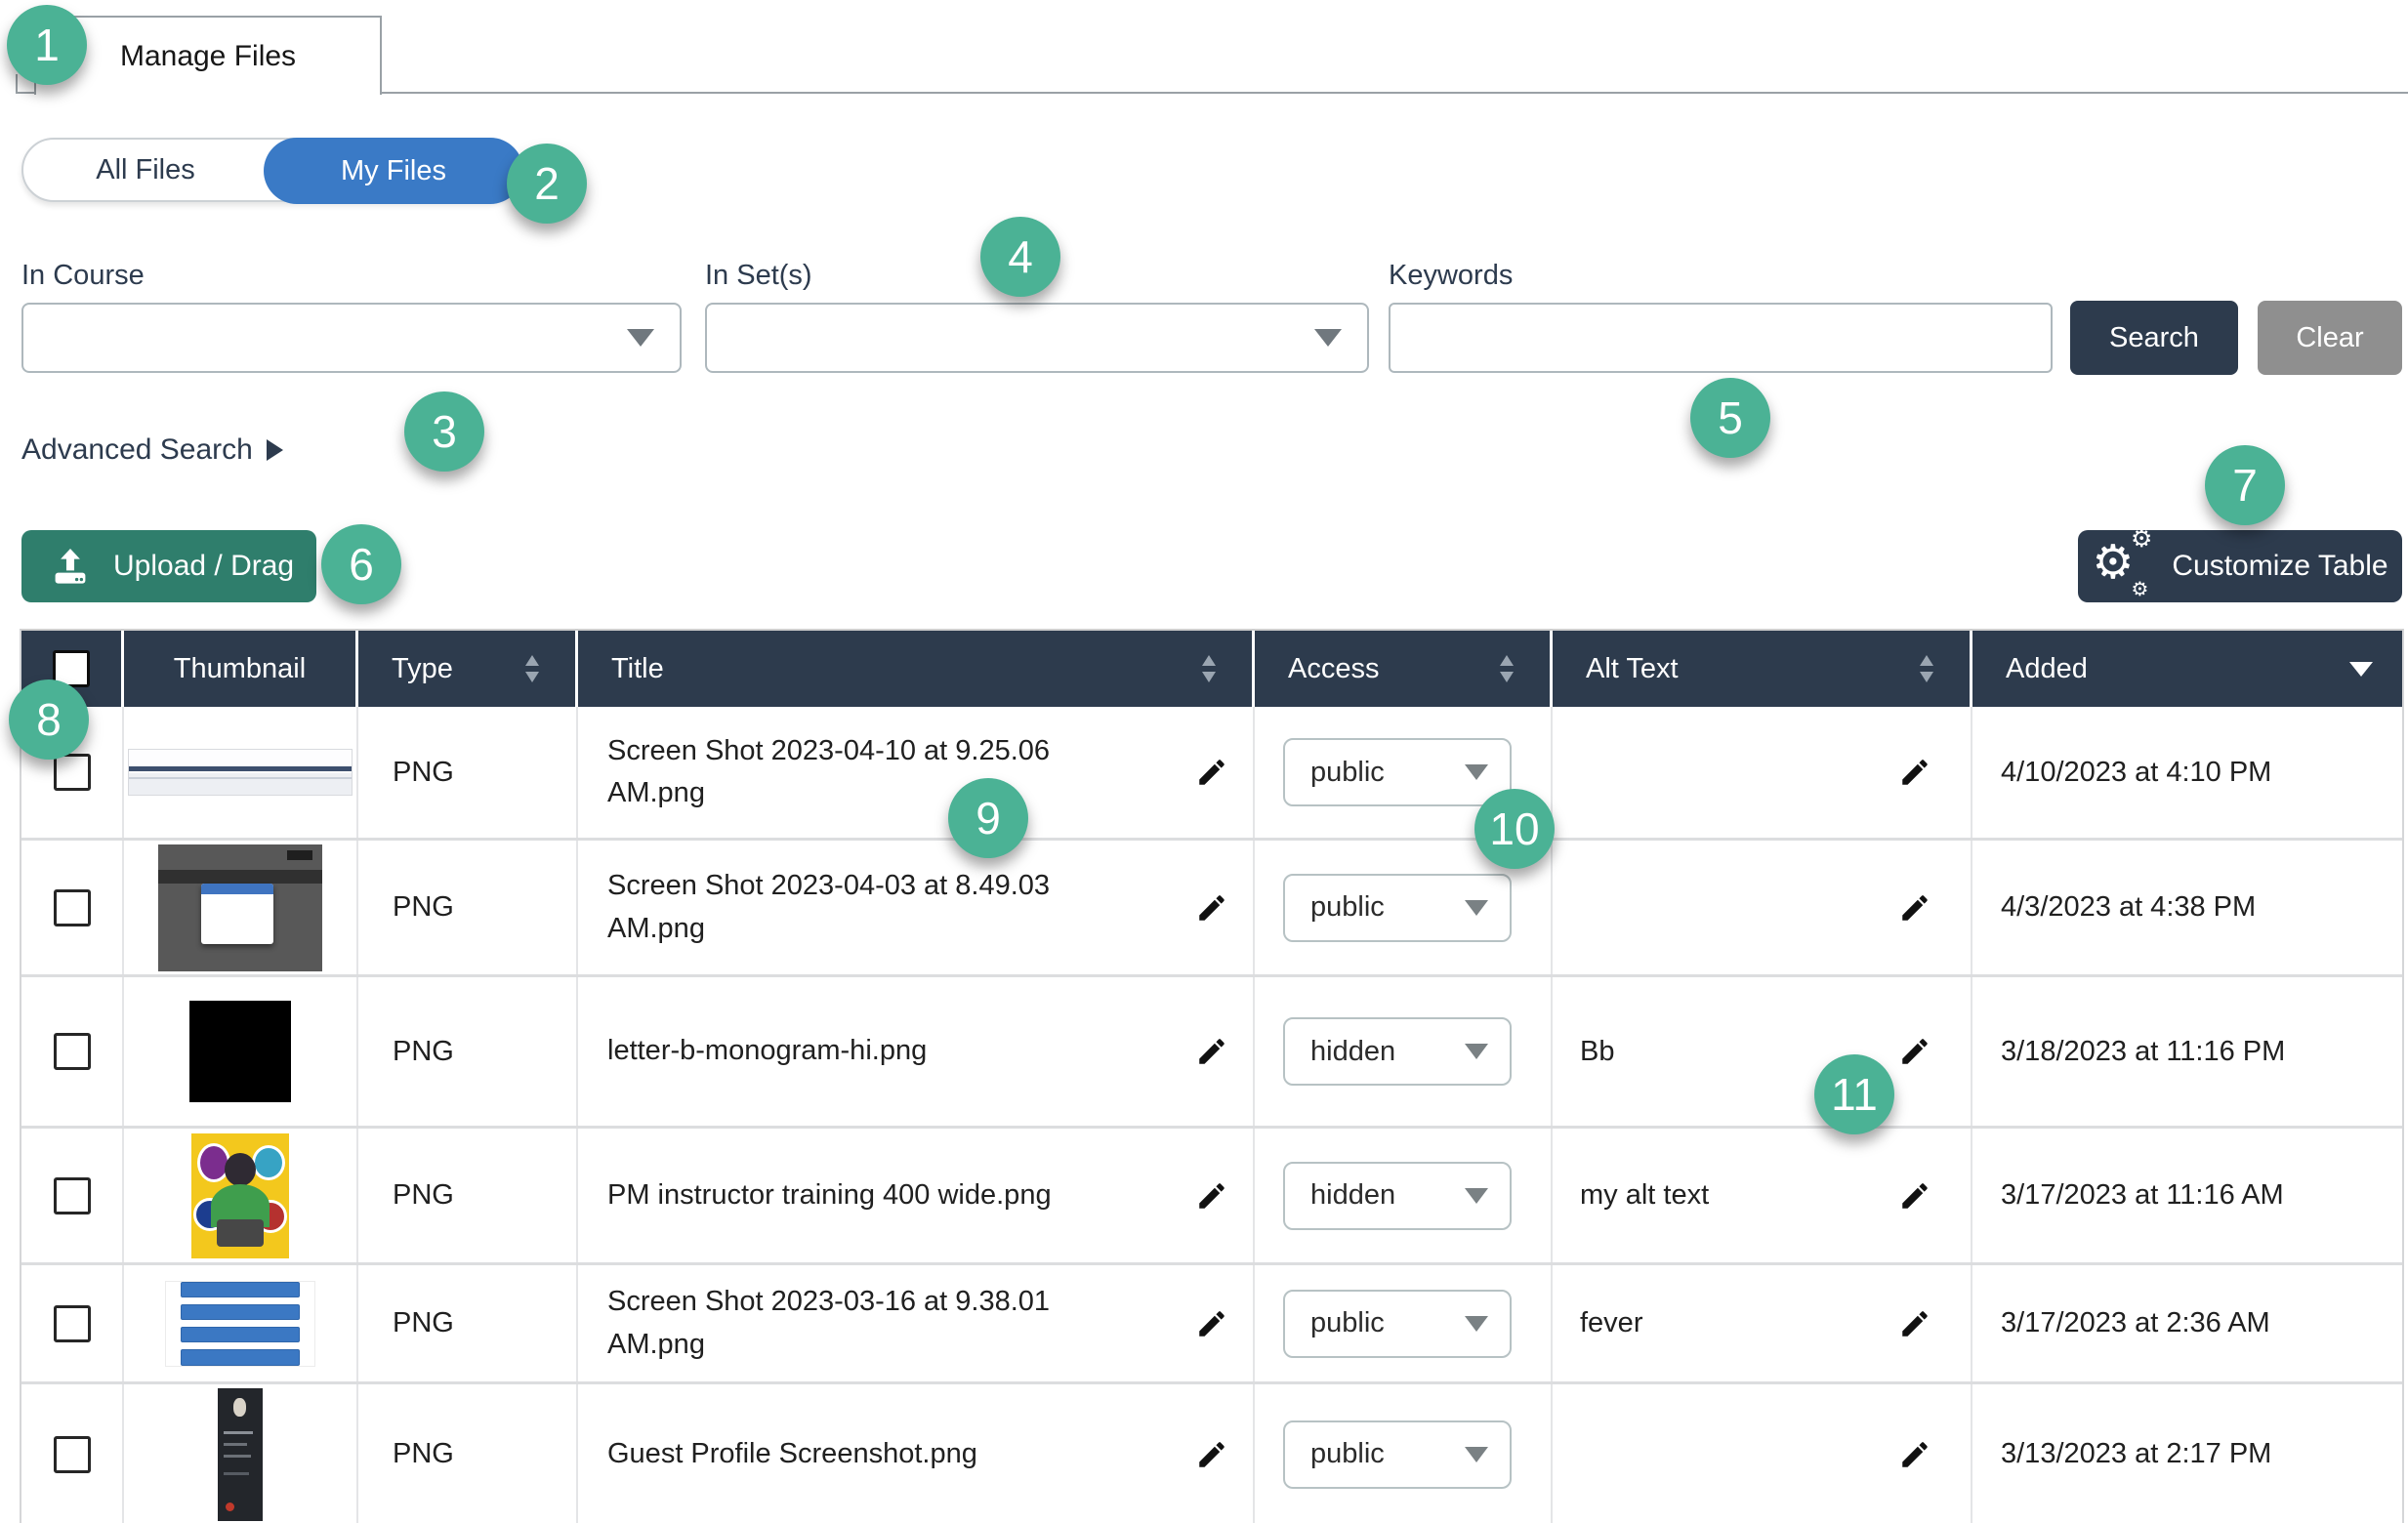 The width and height of the screenshot is (2408, 1523). I want to click on column-header-access: Access, so click(1404, 669).